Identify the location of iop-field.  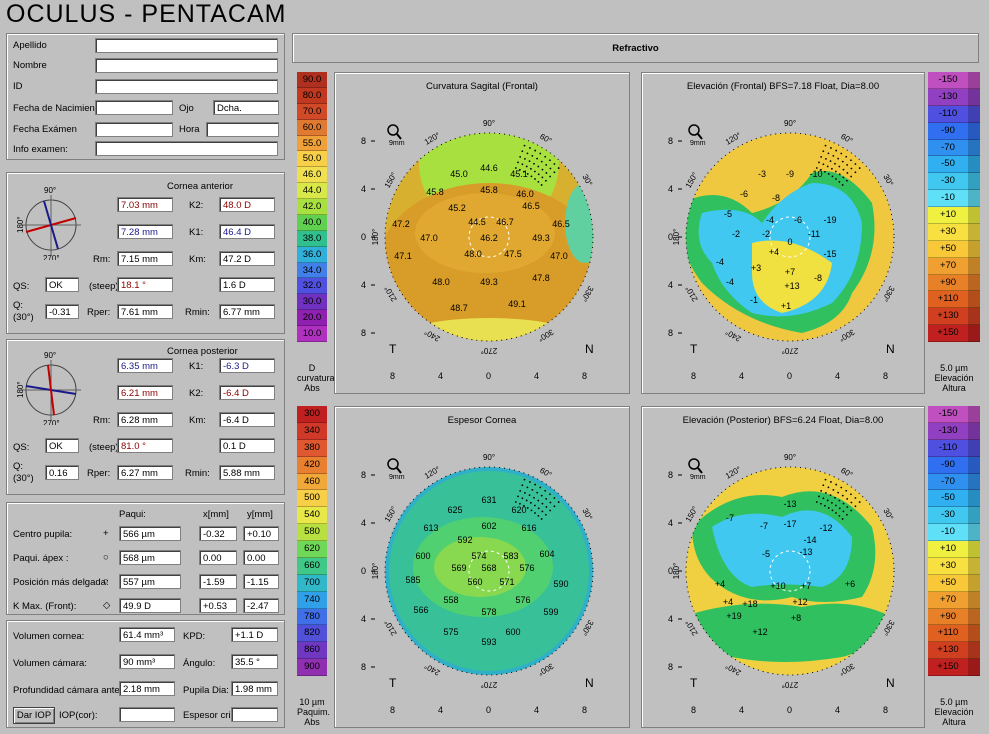
(147, 714).